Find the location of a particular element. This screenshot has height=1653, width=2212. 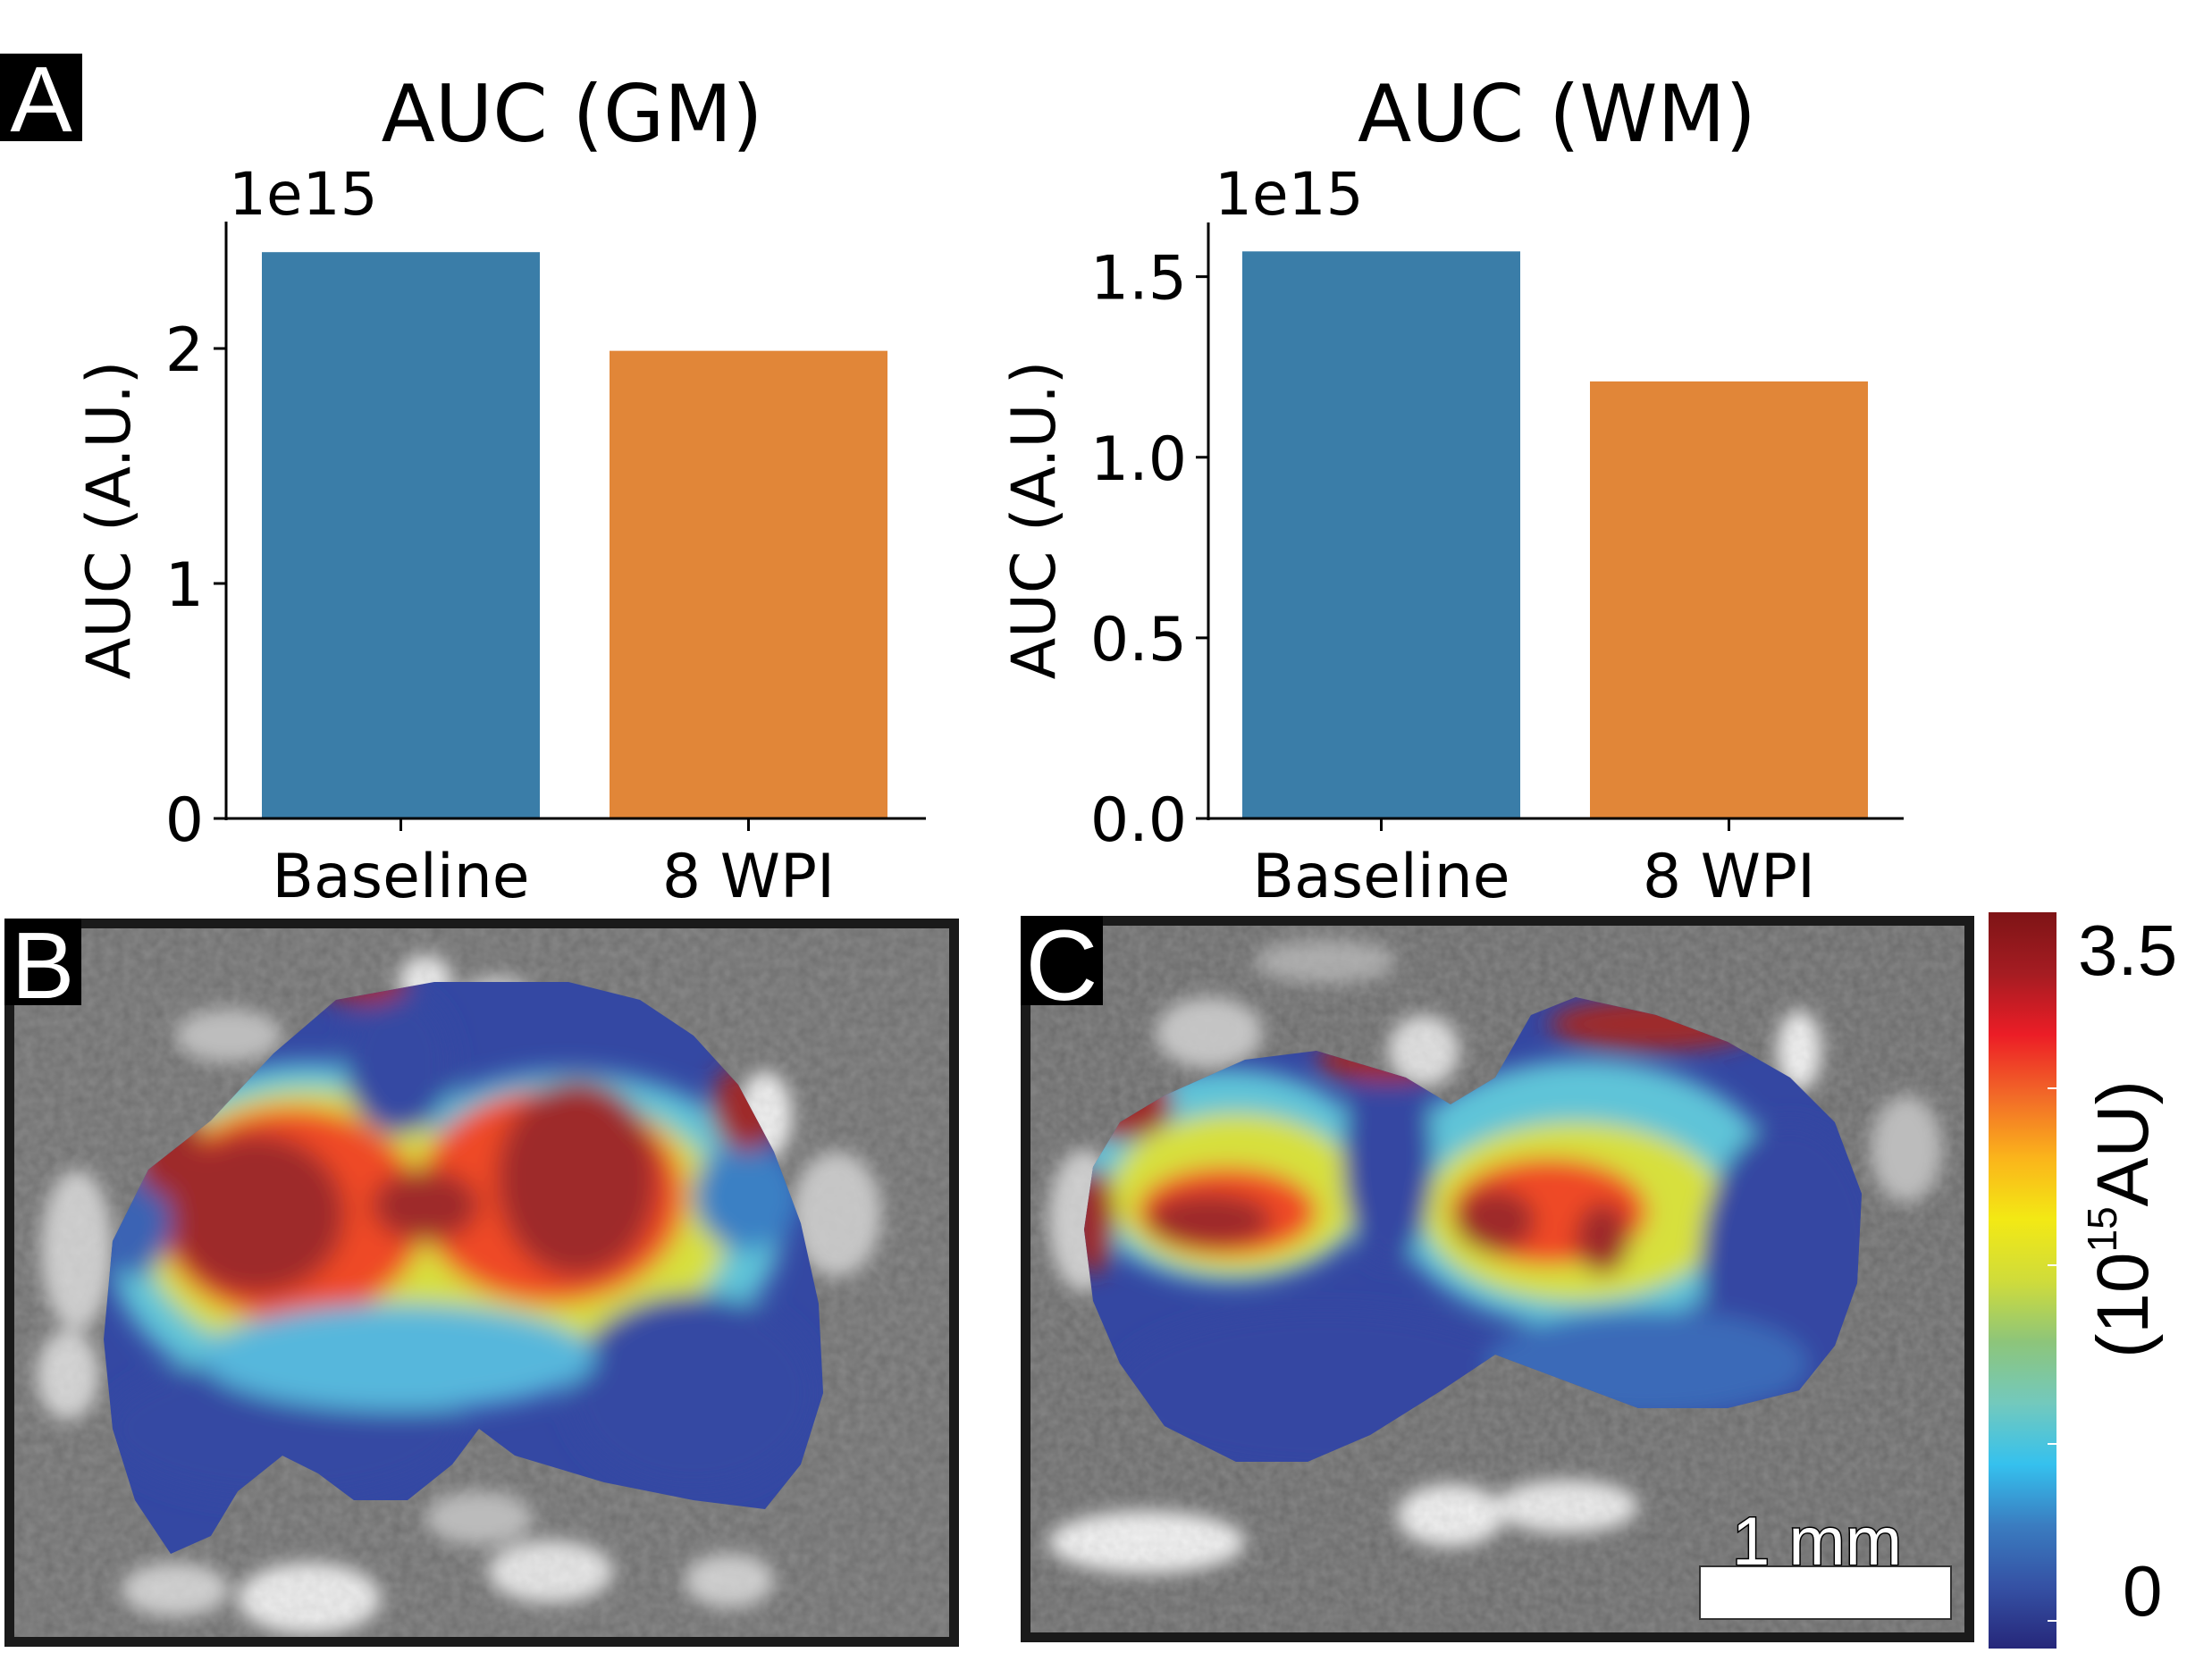

y-tick-label: 0 is located at coordinates (184, 820).